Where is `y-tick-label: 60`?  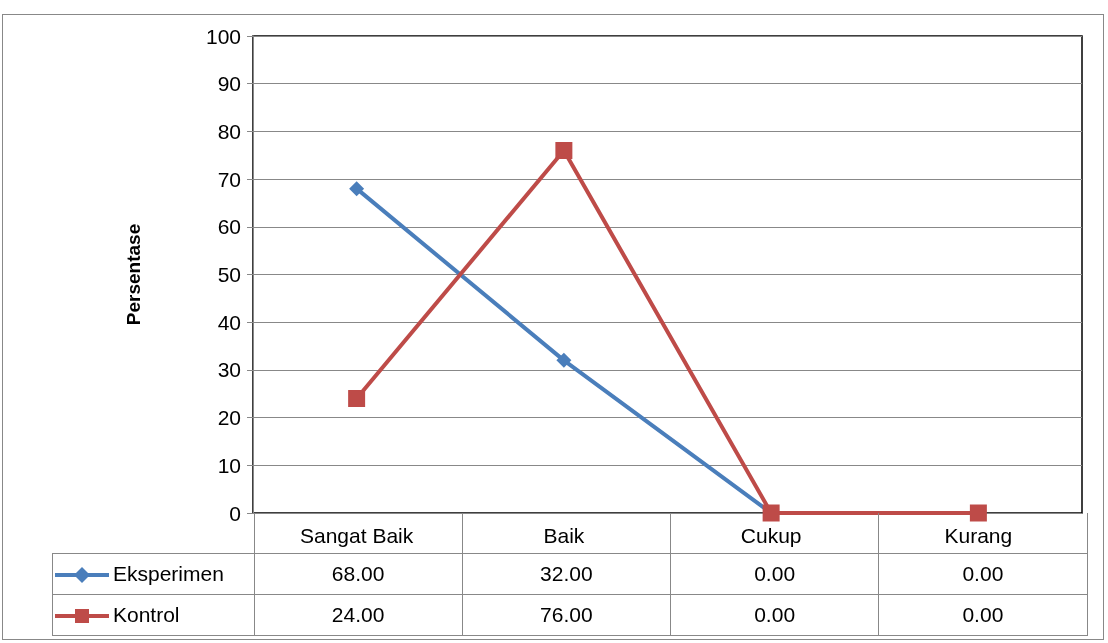
y-tick-label: 60 is located at coordinates (229, 227).